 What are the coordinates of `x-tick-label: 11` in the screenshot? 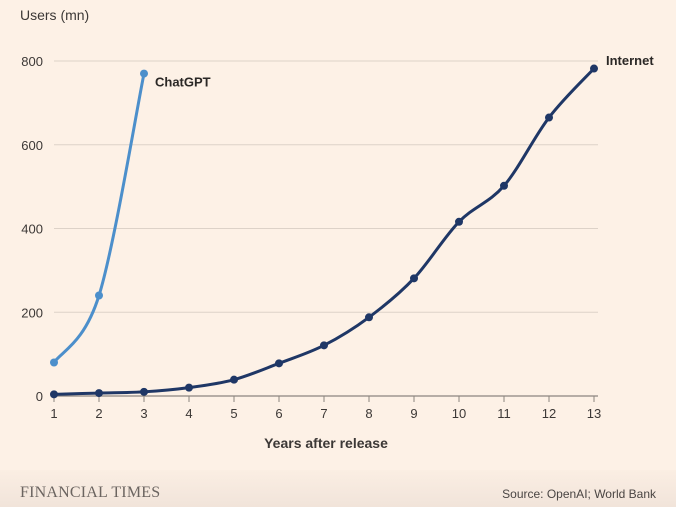 It's located at (504, 413).